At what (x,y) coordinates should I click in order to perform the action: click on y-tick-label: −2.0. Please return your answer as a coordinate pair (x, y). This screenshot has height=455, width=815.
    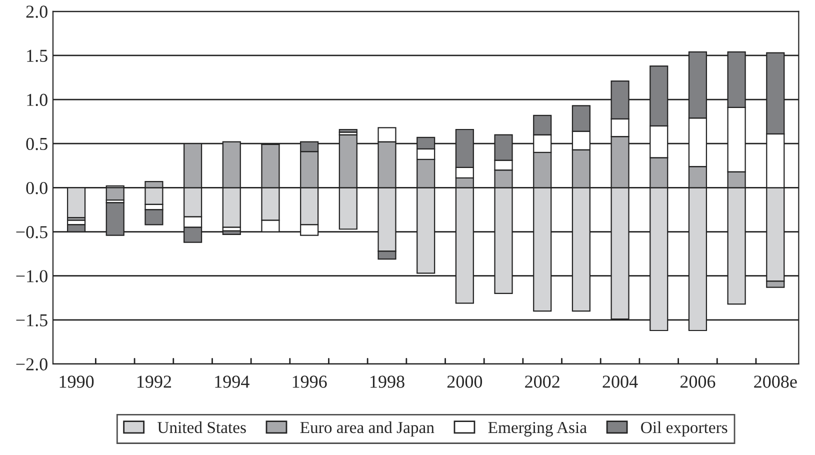
    Looking at the image, I should click on (32, 364).